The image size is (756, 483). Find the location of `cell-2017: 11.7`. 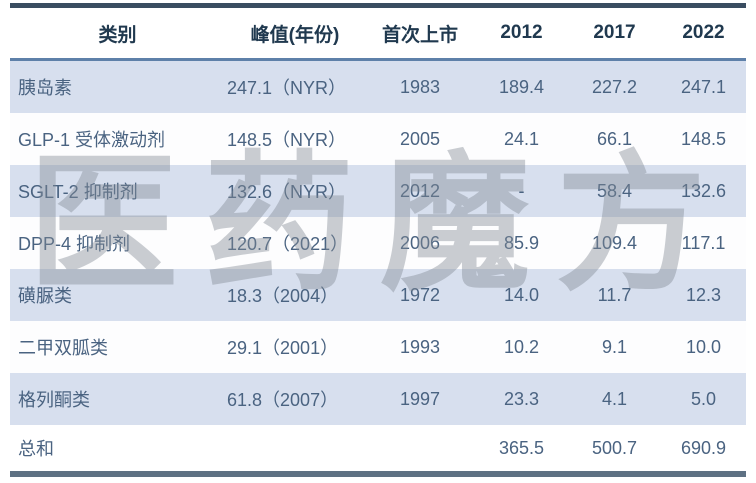

cell-2017: 11.7 is located at coordinates (614, 294).